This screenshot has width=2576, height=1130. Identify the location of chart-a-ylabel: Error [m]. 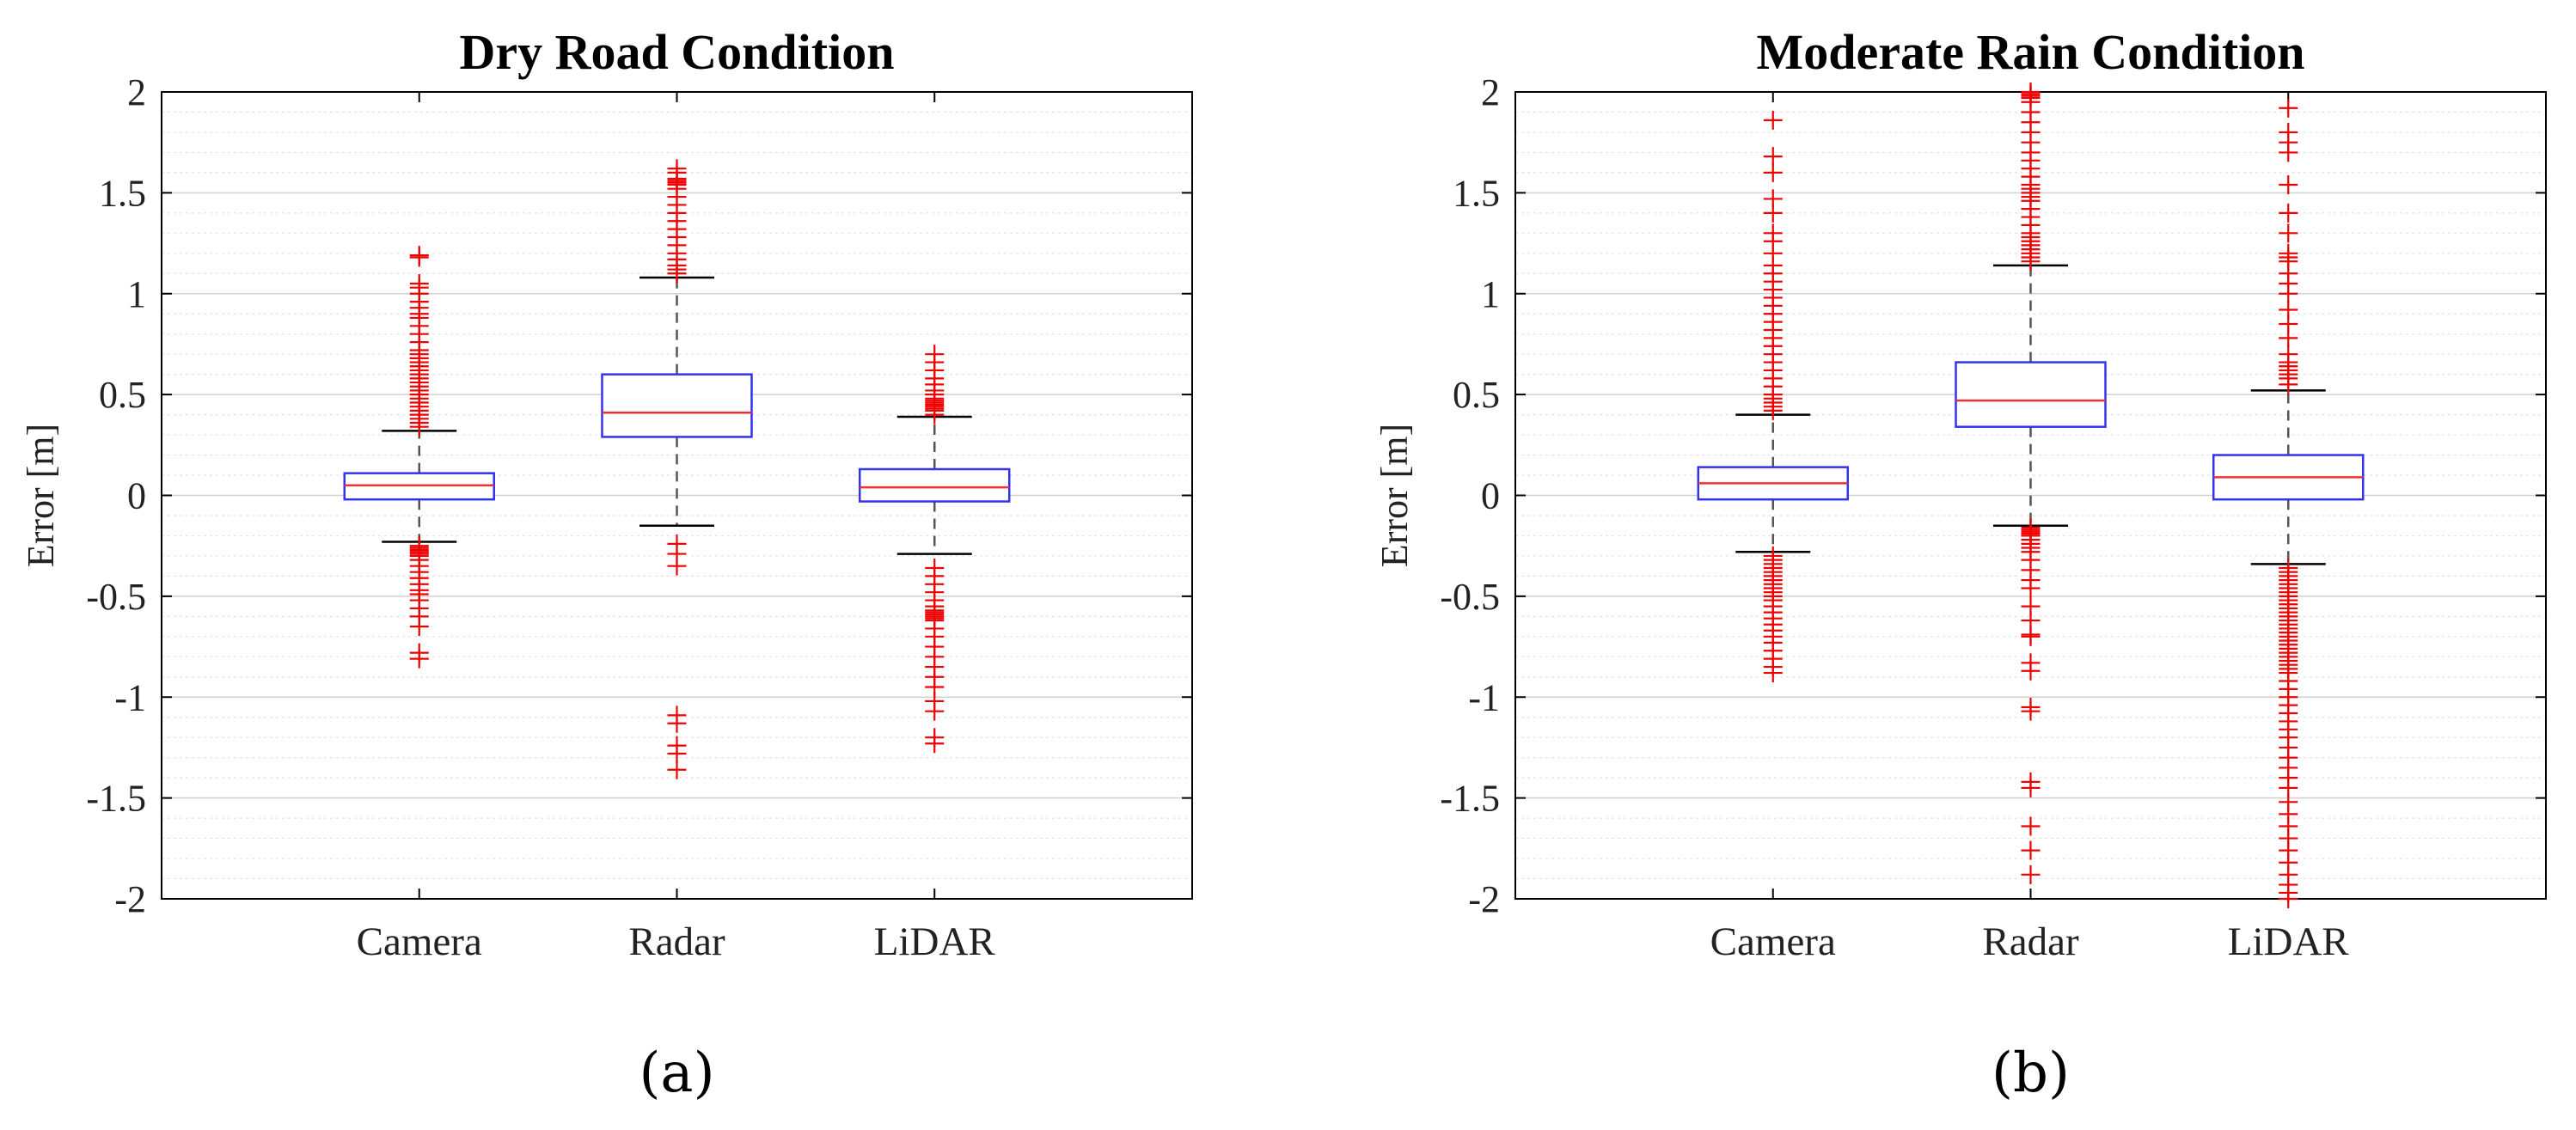
(41, 495).